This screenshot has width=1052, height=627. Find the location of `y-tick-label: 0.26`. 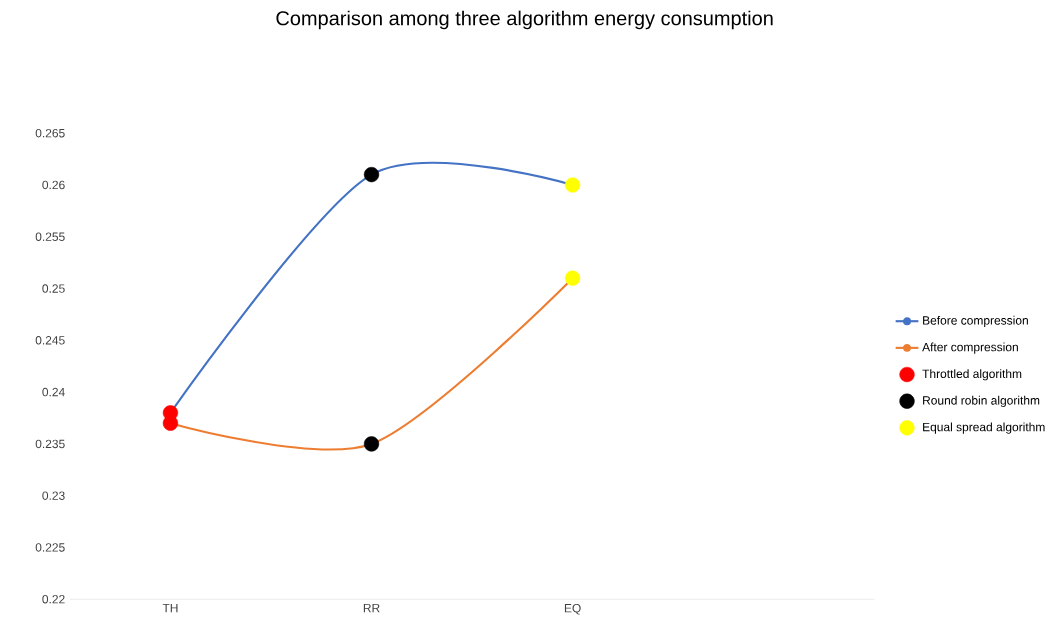

y-tick-label: 0.26 is located at coordinates (53, 185).